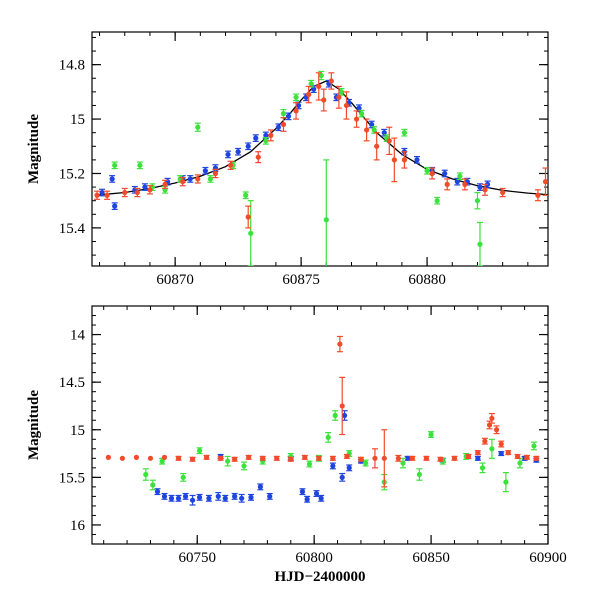  What do you see at coordinates (77, 120) in the screenshot?
I see `panel-top-y-tick-label: 15` at bounding box center [77, 120].